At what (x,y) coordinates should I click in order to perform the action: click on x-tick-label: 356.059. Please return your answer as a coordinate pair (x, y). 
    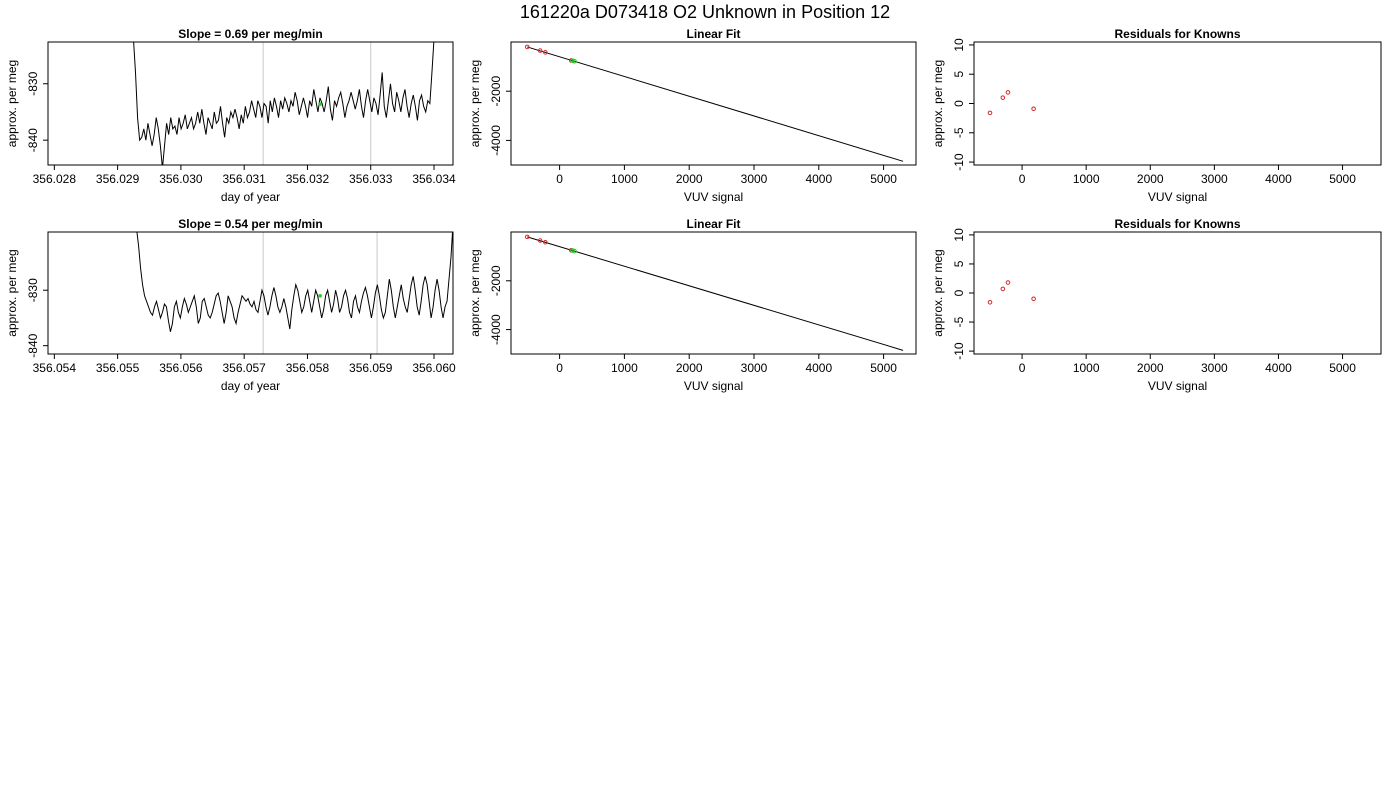
    Looking at the image, I should click on (371, 368).